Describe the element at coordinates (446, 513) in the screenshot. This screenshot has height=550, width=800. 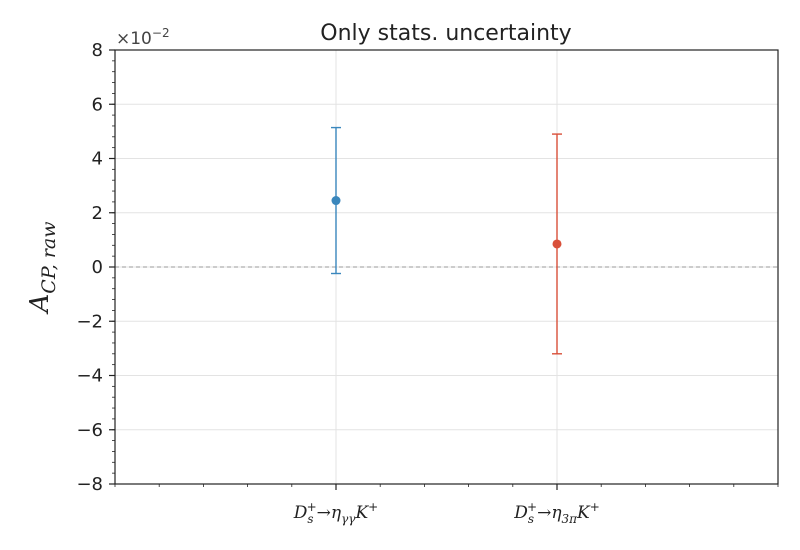
I see `x-tick-labels: Ds+→ηγγK+ Ds+→η3πK+` at that location.